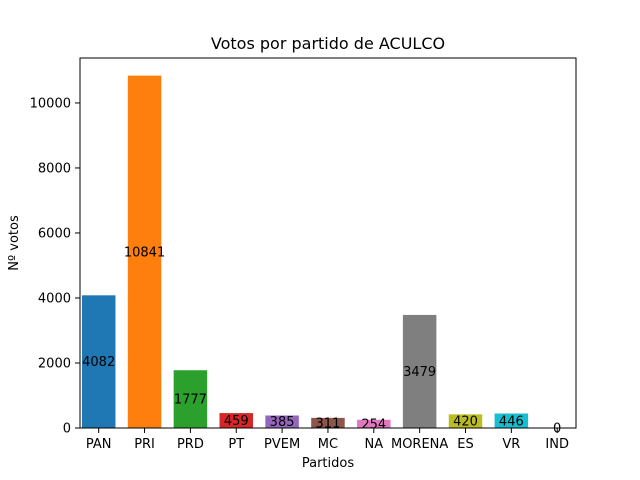 Image resolution: width=640 pixels, height=480 pixels. I want to click on chart-title: Votos por partido de ACULCO, so click(328, 43).